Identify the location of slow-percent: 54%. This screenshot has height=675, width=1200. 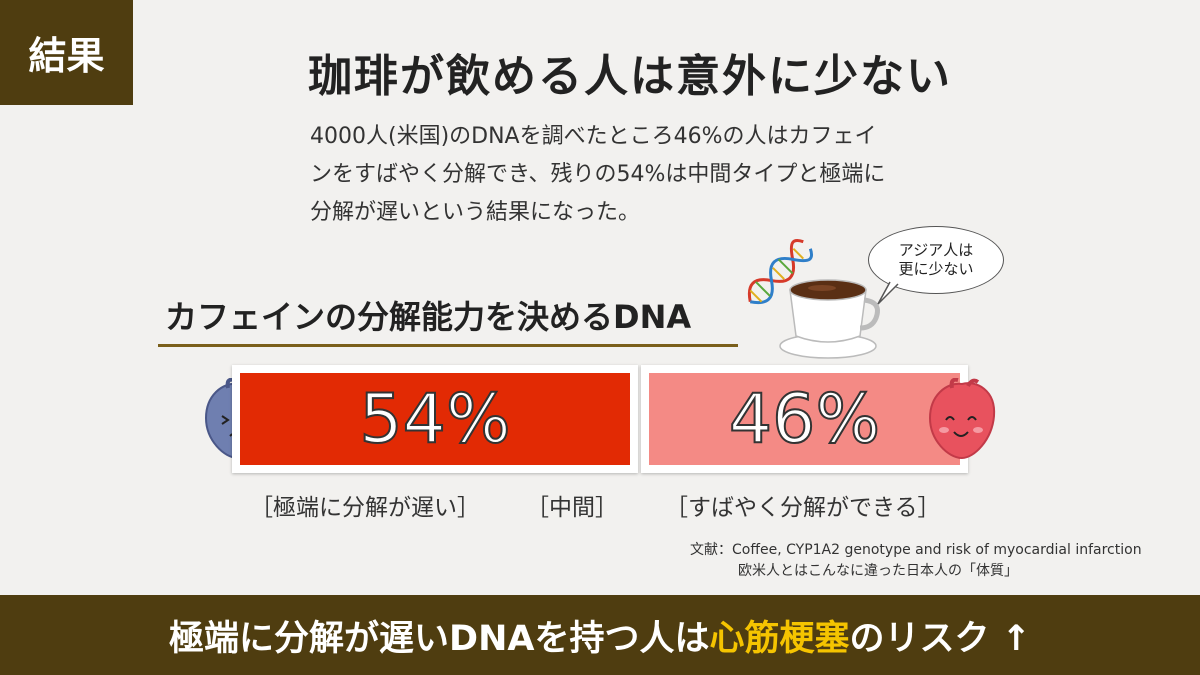
(434, 419).